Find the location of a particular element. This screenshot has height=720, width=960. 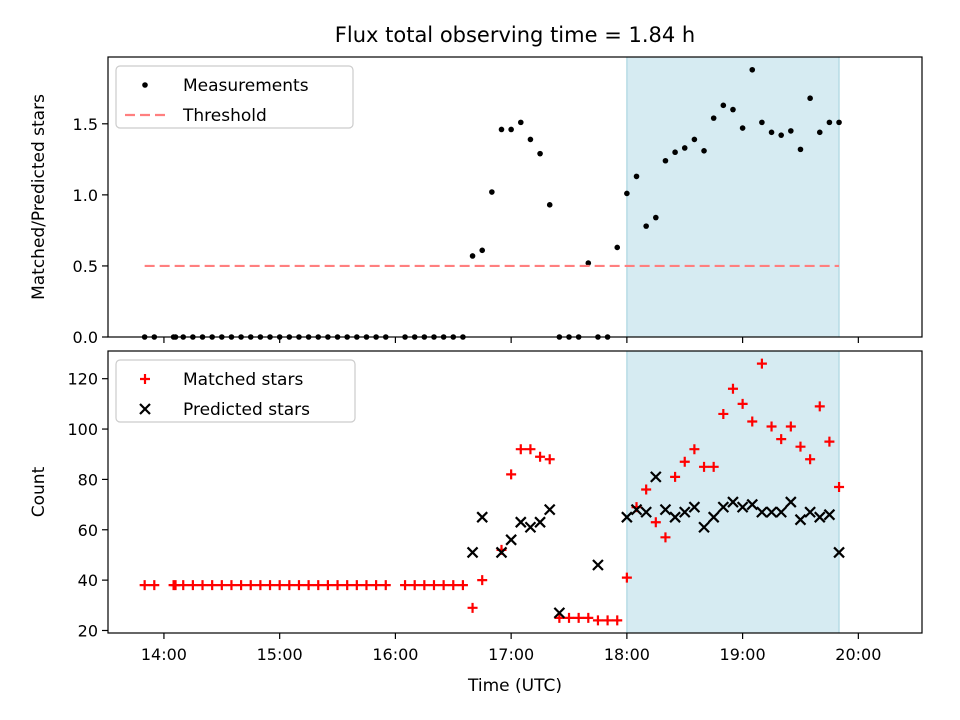

y-tick-label: 80 is located at coordinates (88, 479).